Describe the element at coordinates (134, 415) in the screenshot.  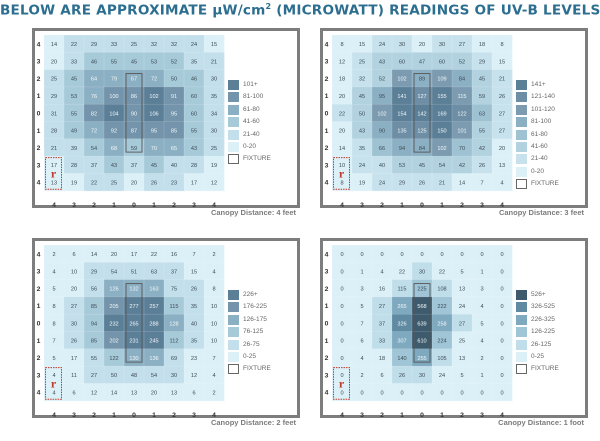
I see `x-tick-label: 0` at that location.